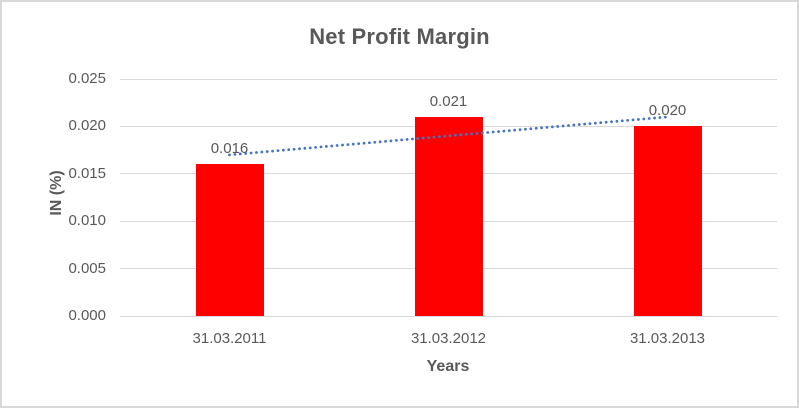 This screenshot has width=799, height=408. What do you see at coordinates (87, 221) in the screenshot?
I see `y-axis-tick-label: 0.010` at bounding box center [87, 221].